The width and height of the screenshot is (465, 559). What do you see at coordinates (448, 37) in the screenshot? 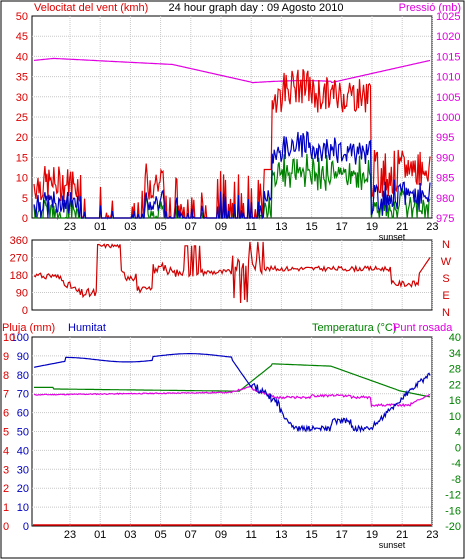
I see `wind-right-tick: 1020` at bounding box center [448, 37].